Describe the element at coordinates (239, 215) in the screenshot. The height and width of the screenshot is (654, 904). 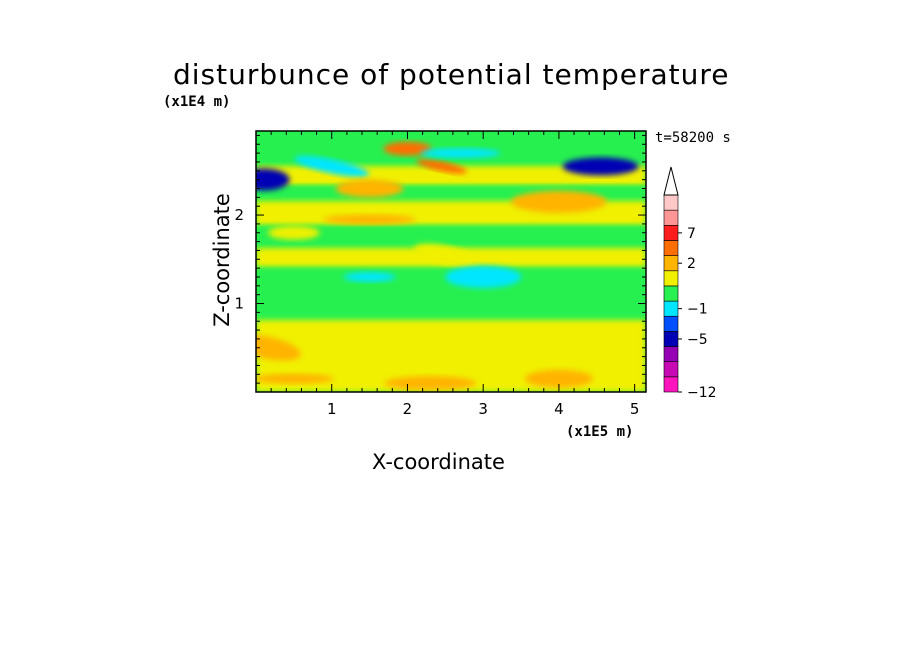
I see `y-tick-label: 2` at that location.